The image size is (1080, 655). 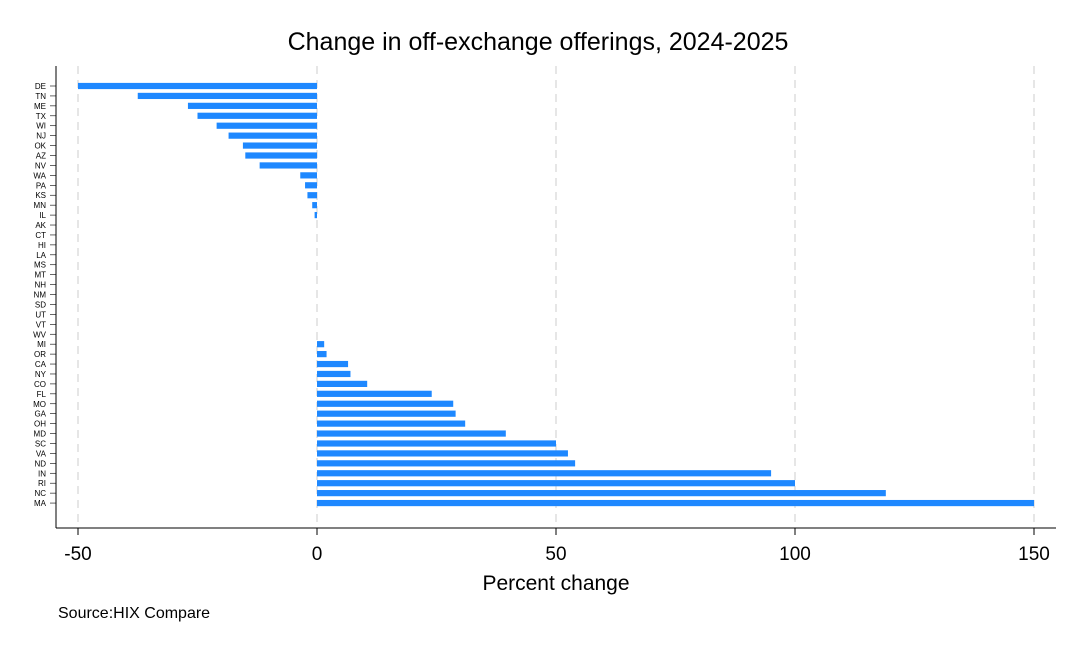 What do you see at coordinates (40, 424) in the screenshot?
I see `y-tick-label: OH` at bounding box center [40, 424].